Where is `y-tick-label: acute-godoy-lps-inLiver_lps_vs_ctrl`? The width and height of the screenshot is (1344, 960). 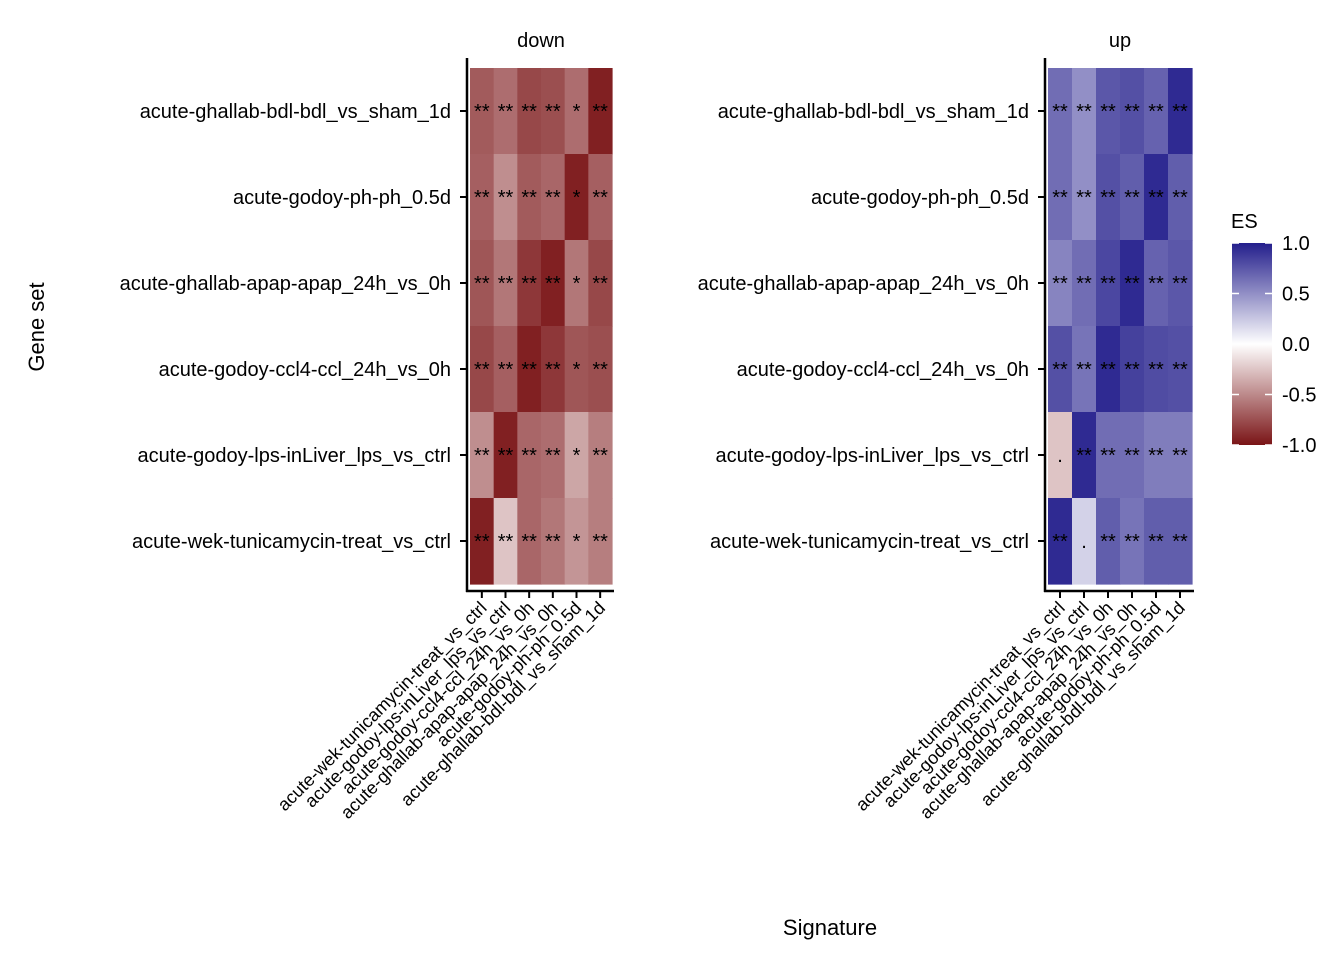 y-tick-label: acute-godoy-lps-inLiver_lps_vs_ctrl is located at coordinates (872, 456).